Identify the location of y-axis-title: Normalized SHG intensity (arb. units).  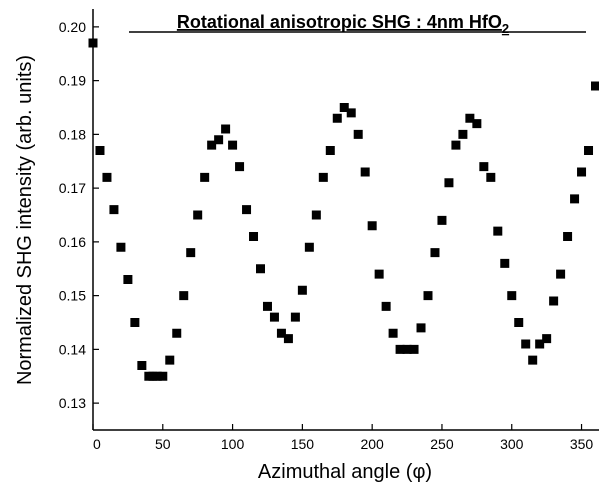
(25, 220).